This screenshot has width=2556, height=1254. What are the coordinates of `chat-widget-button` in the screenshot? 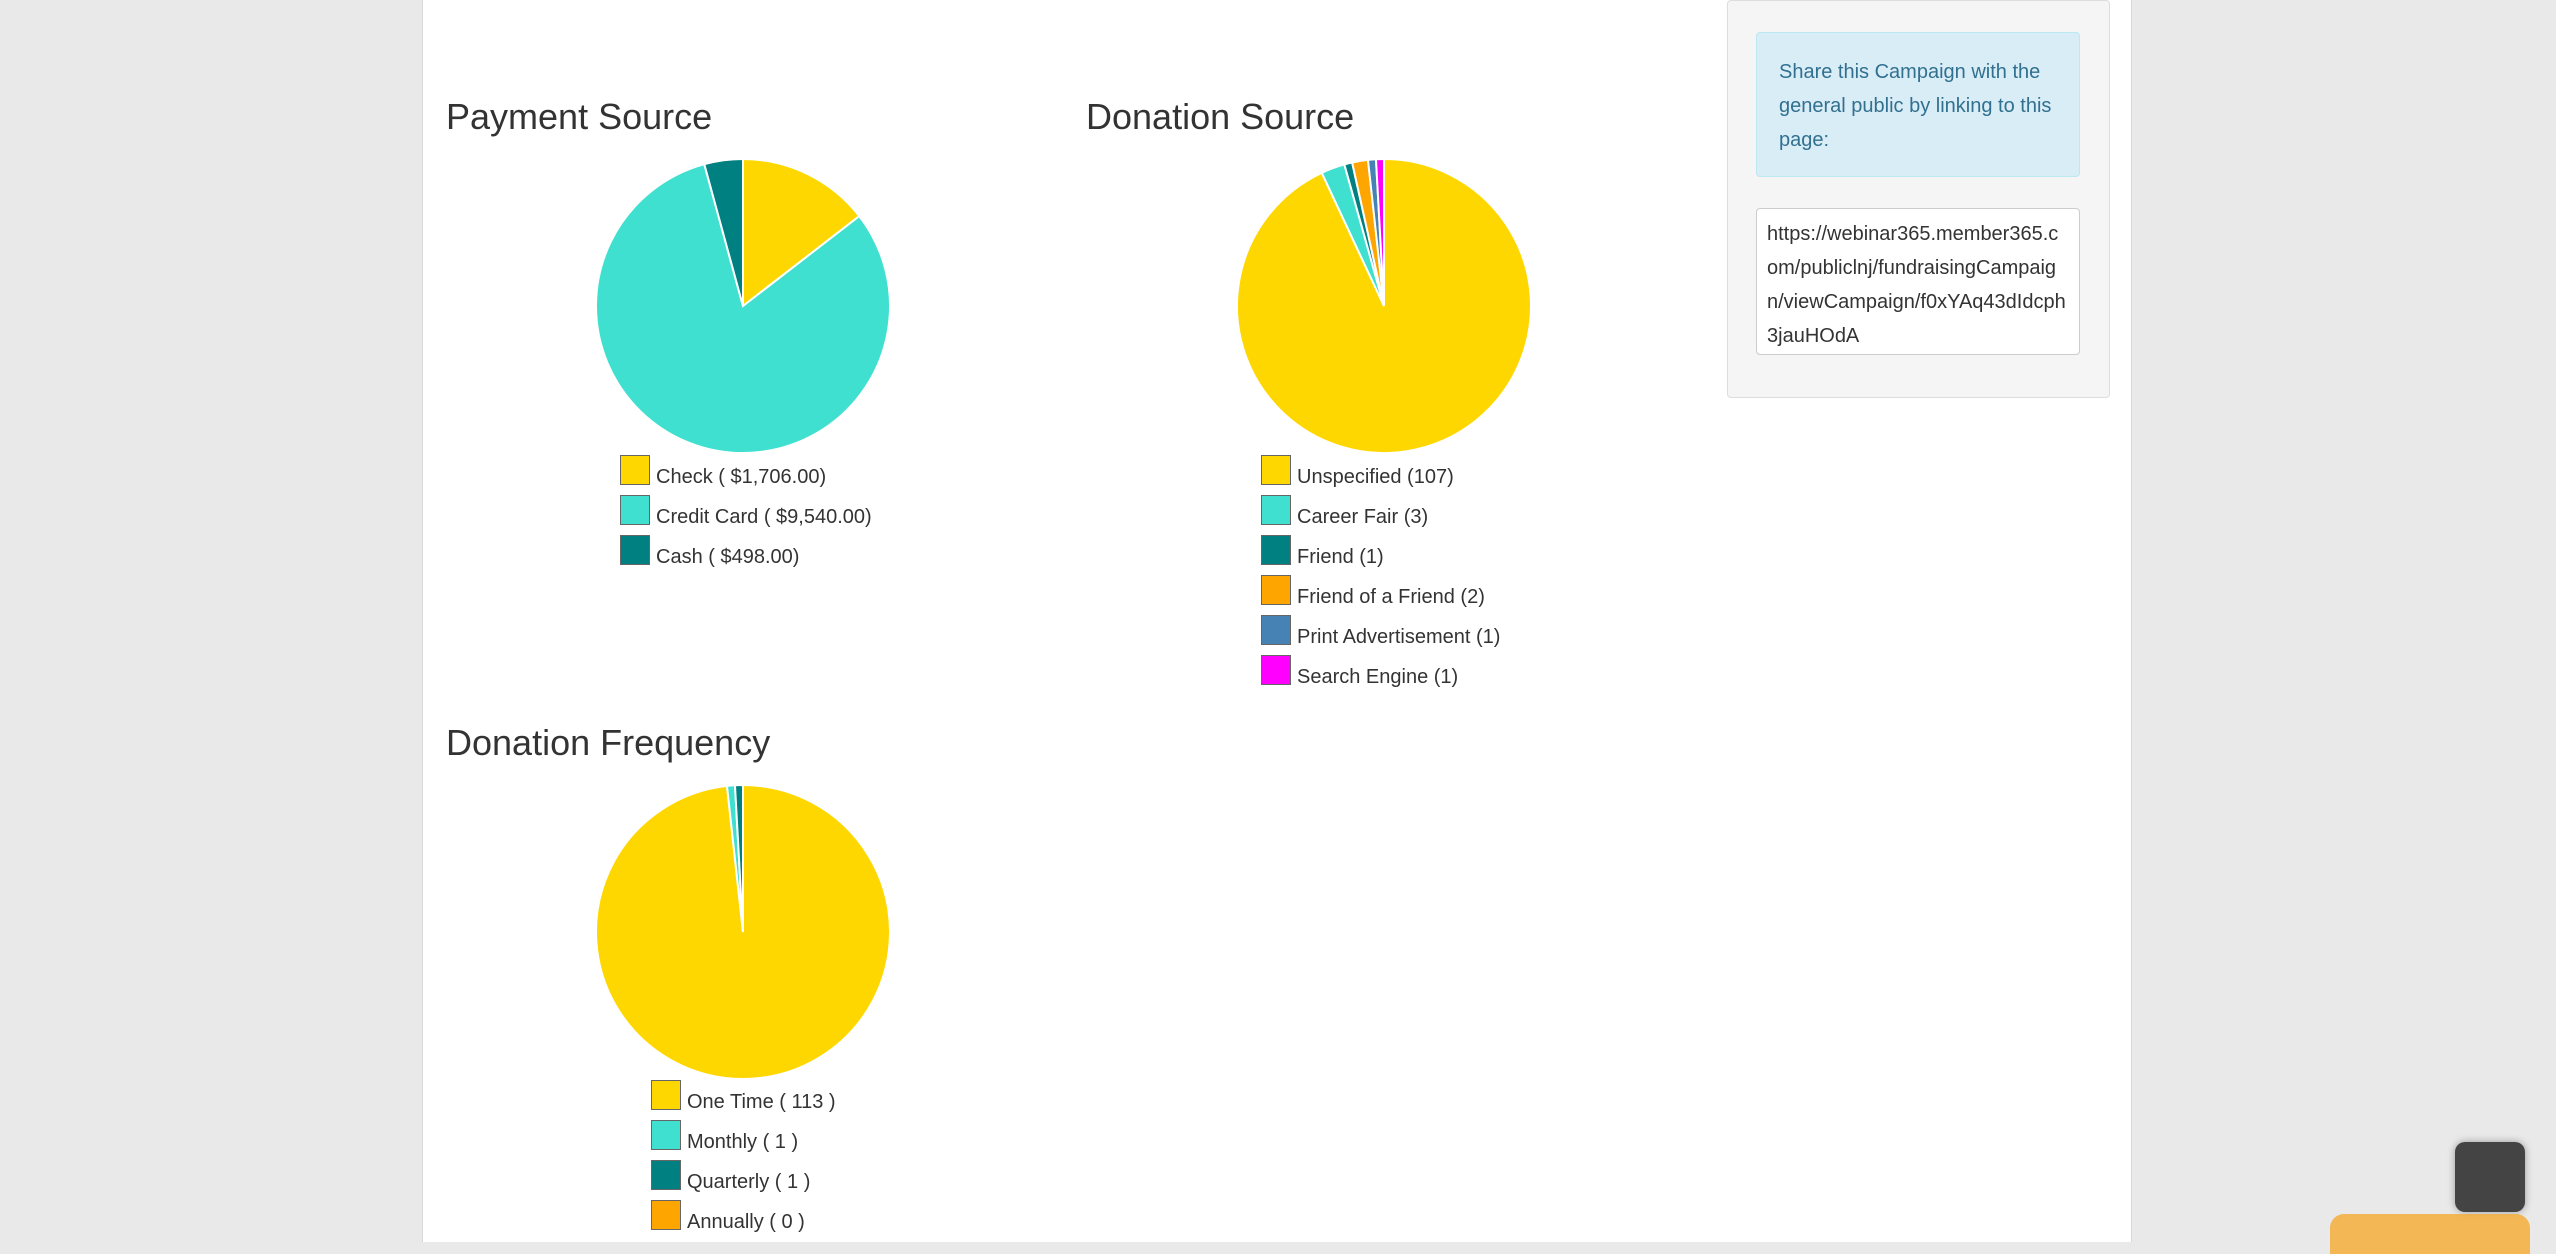 It's located at (2490, 1177).